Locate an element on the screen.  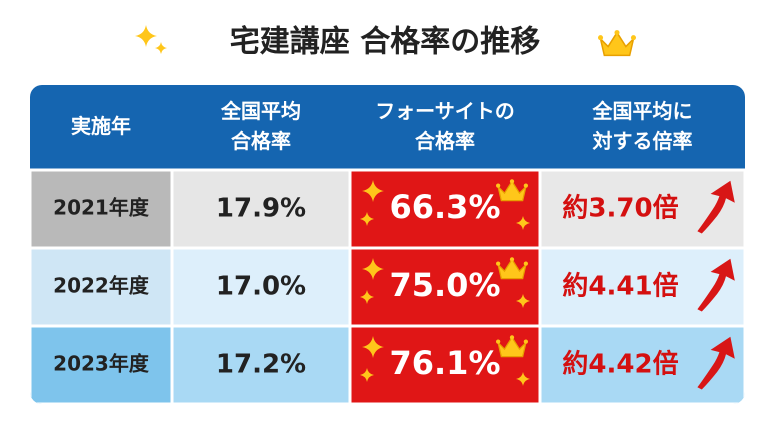
foresight-rate: 75.0% is located at coordinates (444, 285).